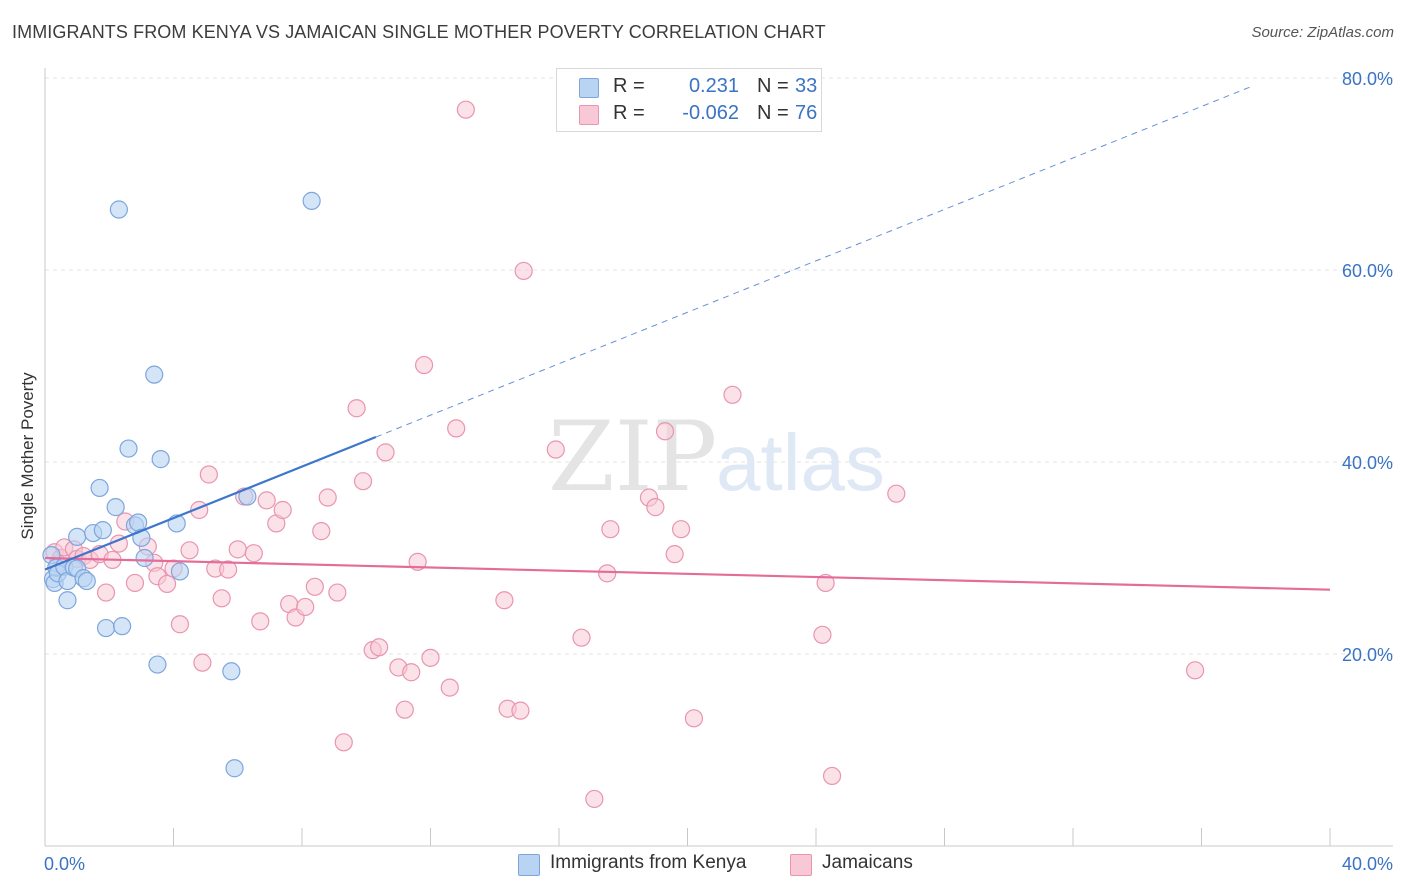  Describe the element at coordinates (210, 503) in the screenshot. I see `kenya-trend-line` at that location.